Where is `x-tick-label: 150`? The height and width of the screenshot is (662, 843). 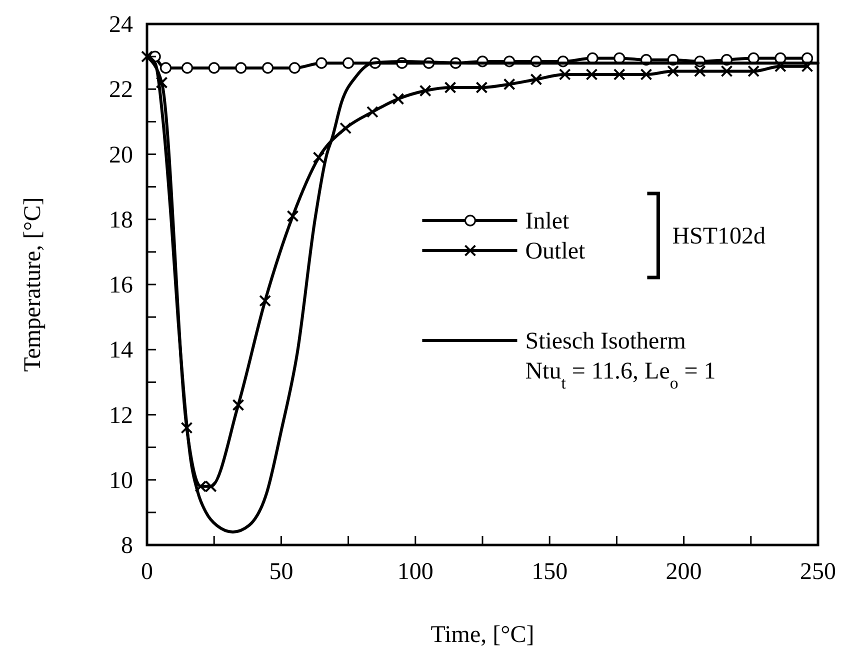 x-tick-label: 150 is located at coordinates (550, 572).